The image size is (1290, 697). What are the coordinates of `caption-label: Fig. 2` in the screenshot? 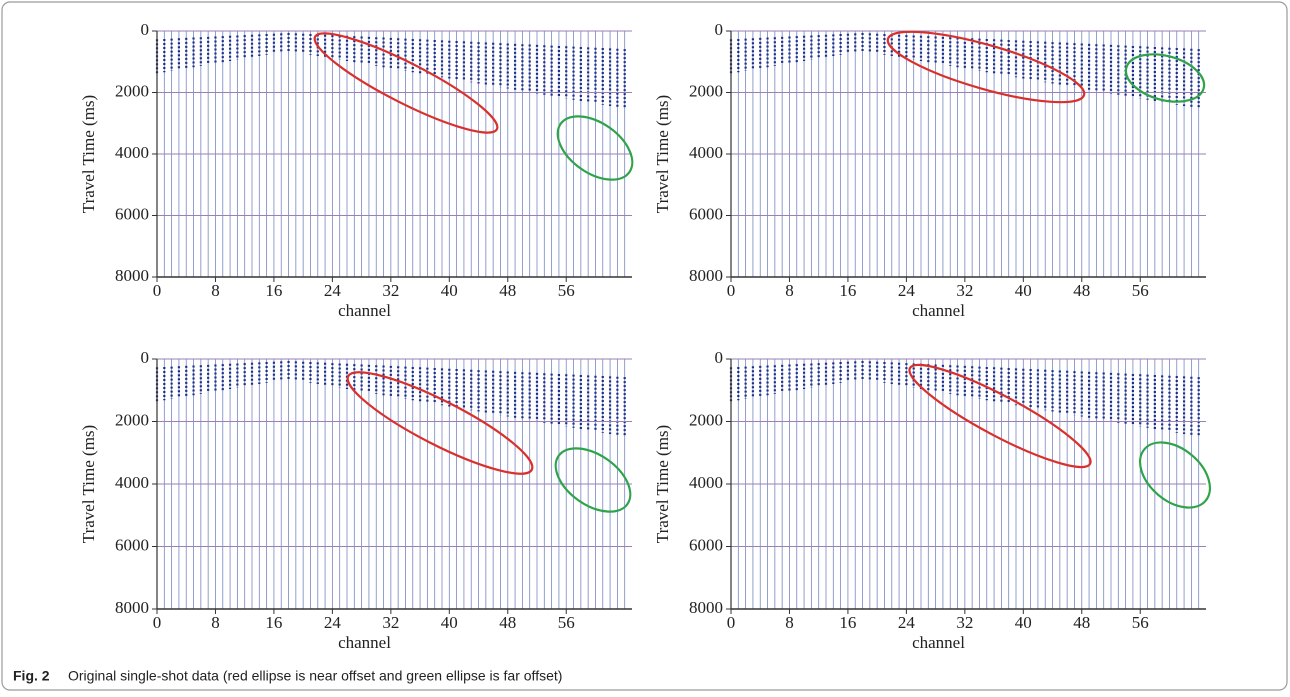 It's located at (31, 676).